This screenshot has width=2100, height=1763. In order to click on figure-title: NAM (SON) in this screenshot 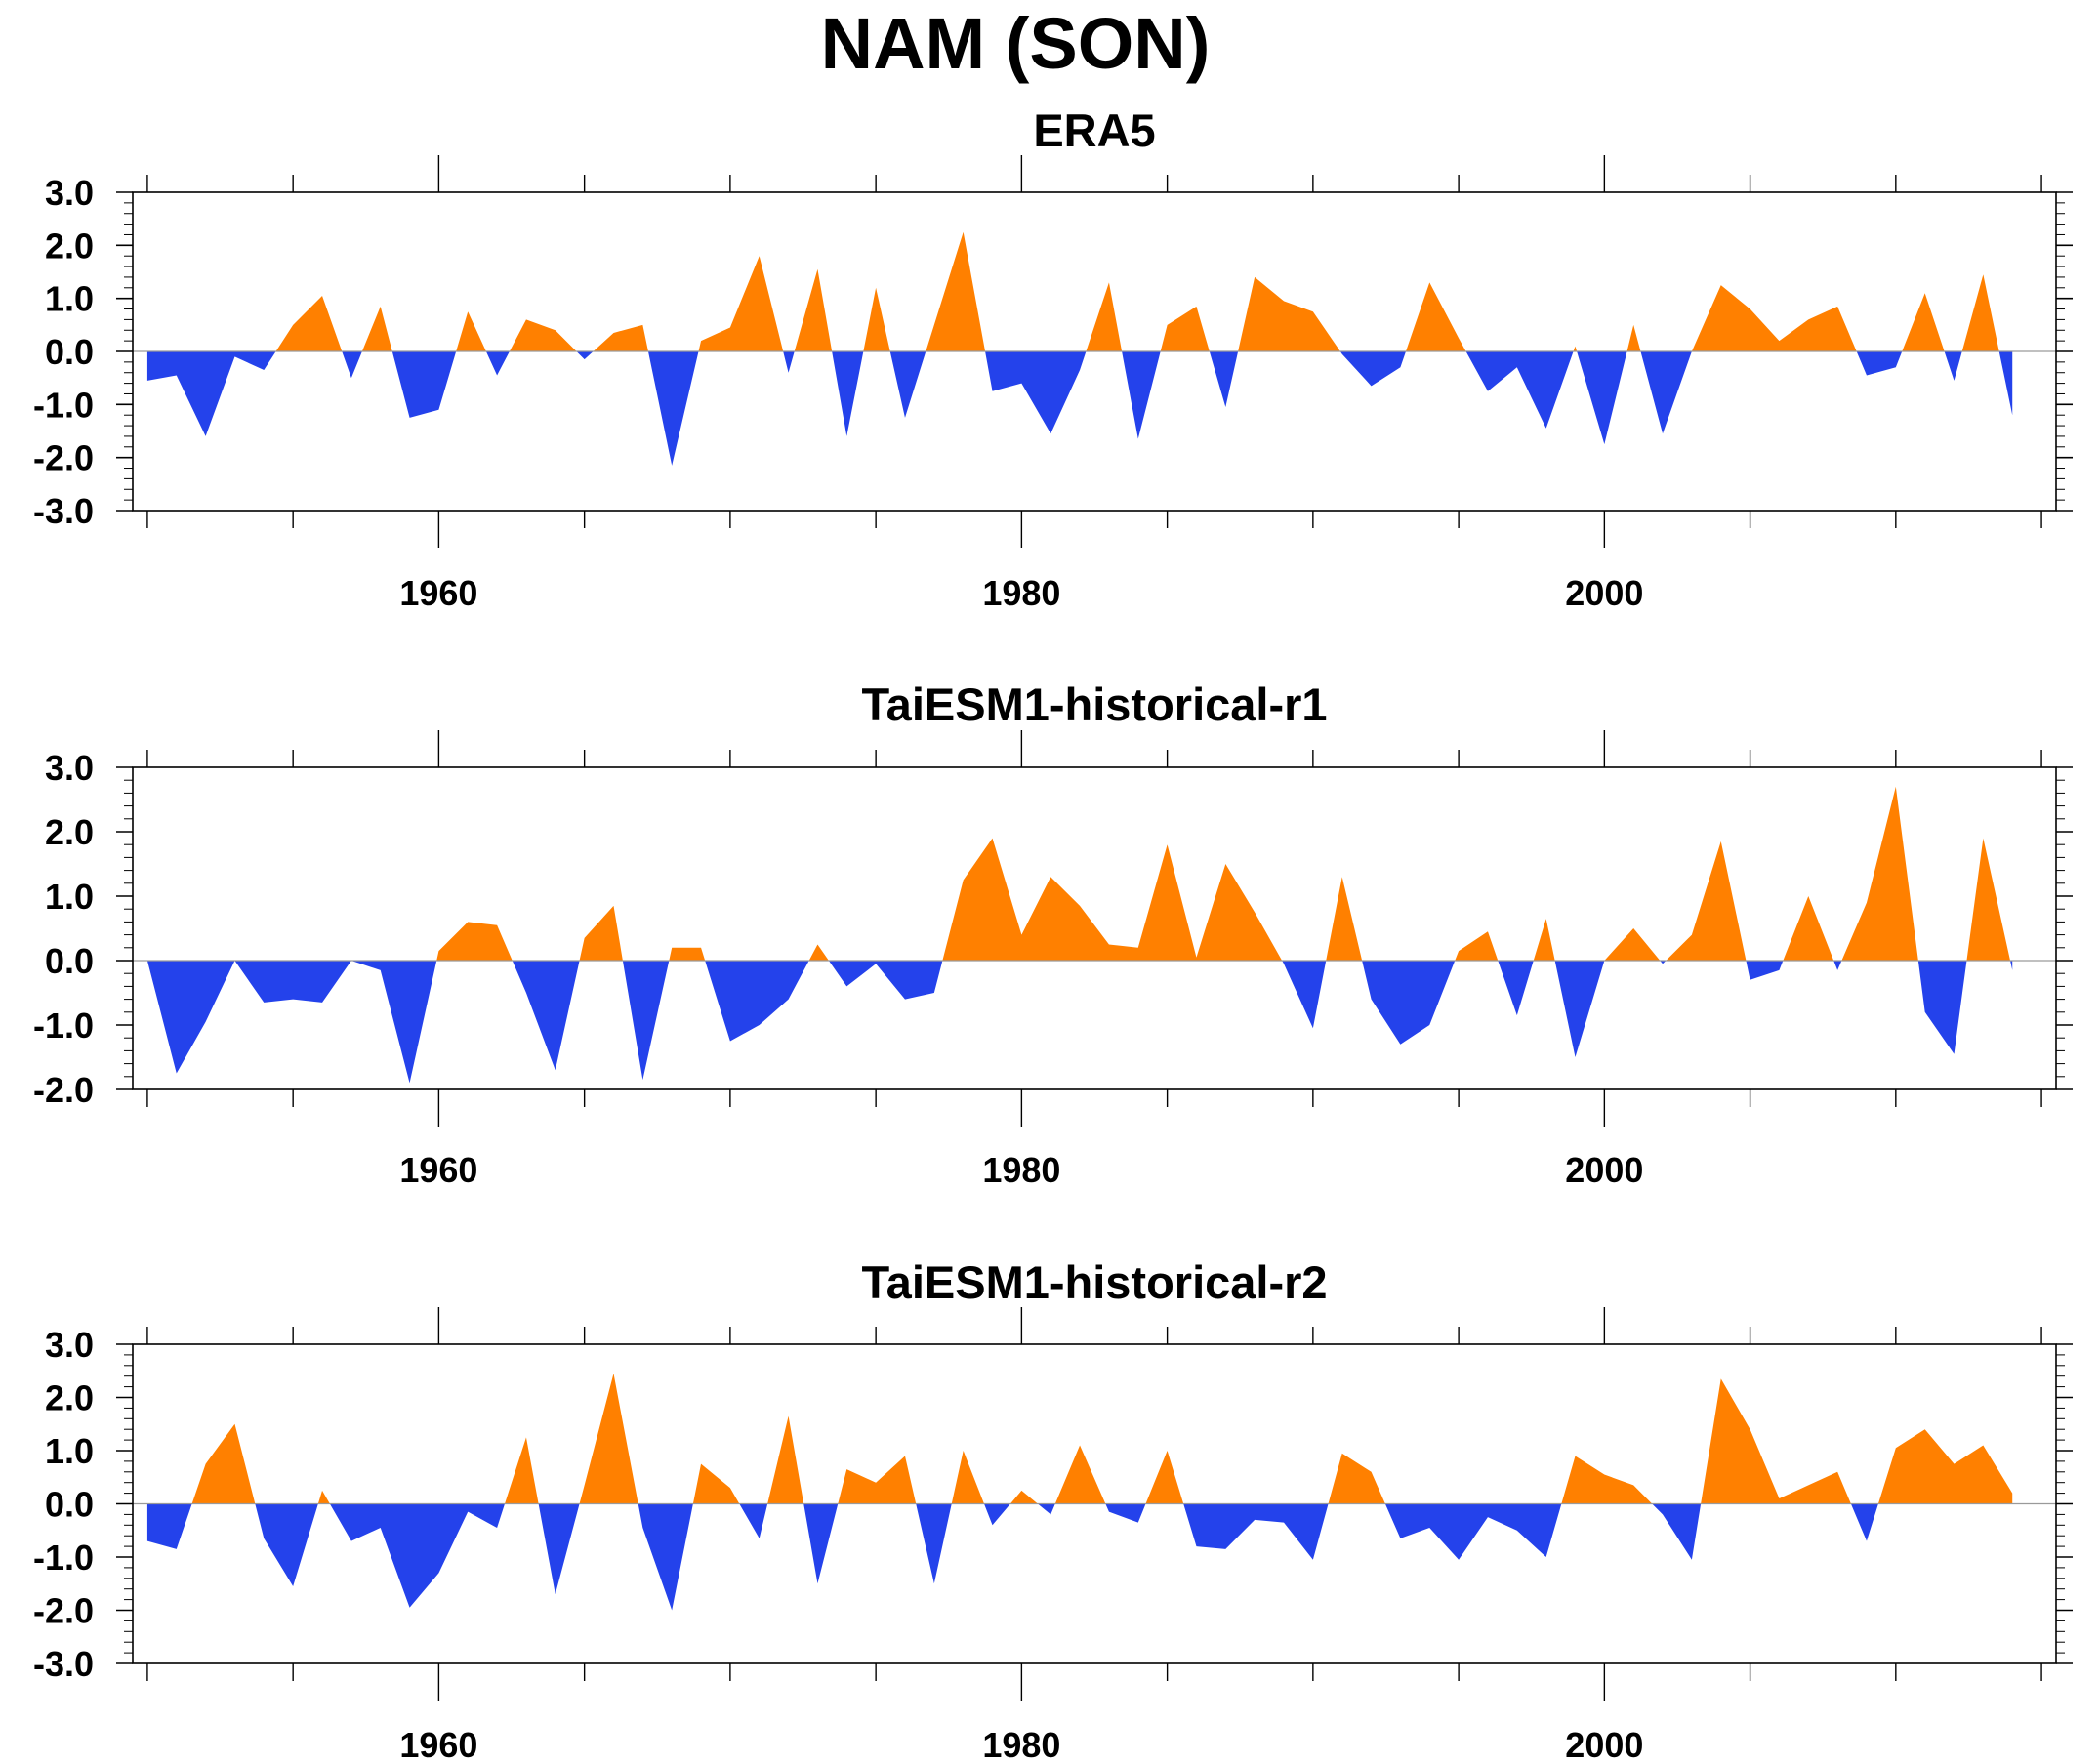, I will do `click(1015, 43)`.